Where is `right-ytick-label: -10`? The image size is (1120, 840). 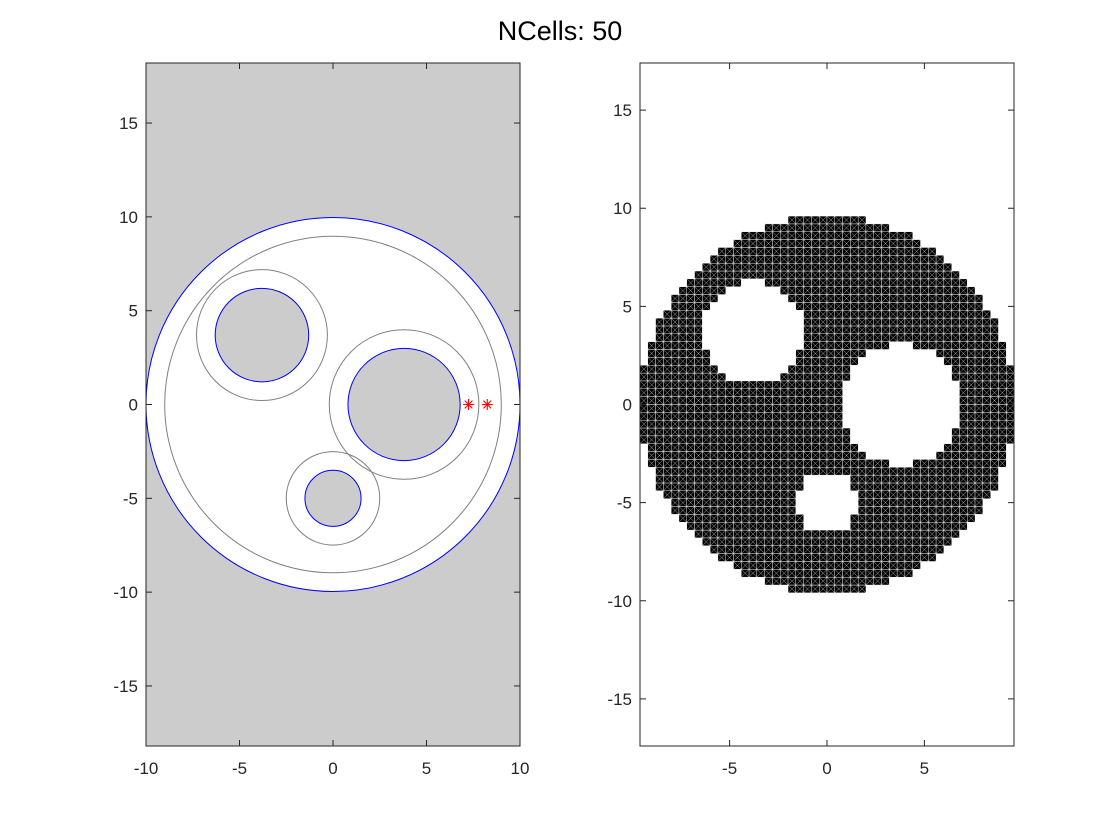 right-ytick-label: -10 is located at coordinates (619, 601).